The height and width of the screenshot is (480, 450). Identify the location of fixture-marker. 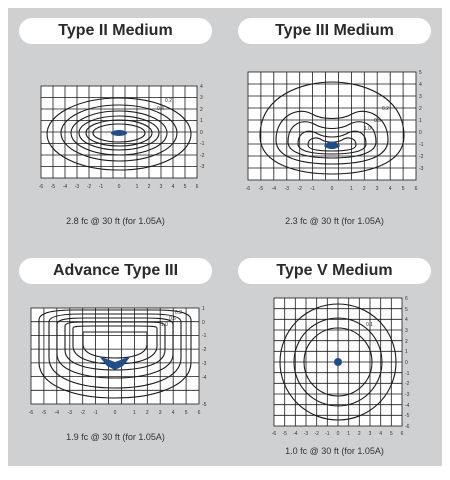
(338, 362).